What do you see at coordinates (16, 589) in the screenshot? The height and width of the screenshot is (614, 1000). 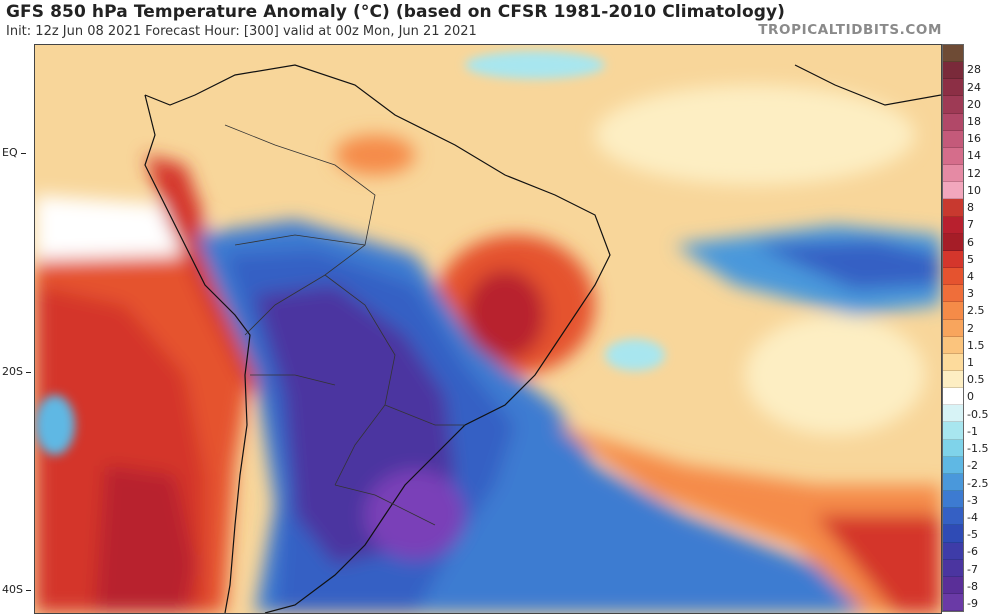 I see `lat-label-40s: 40S` at bounding box center [16, 589].